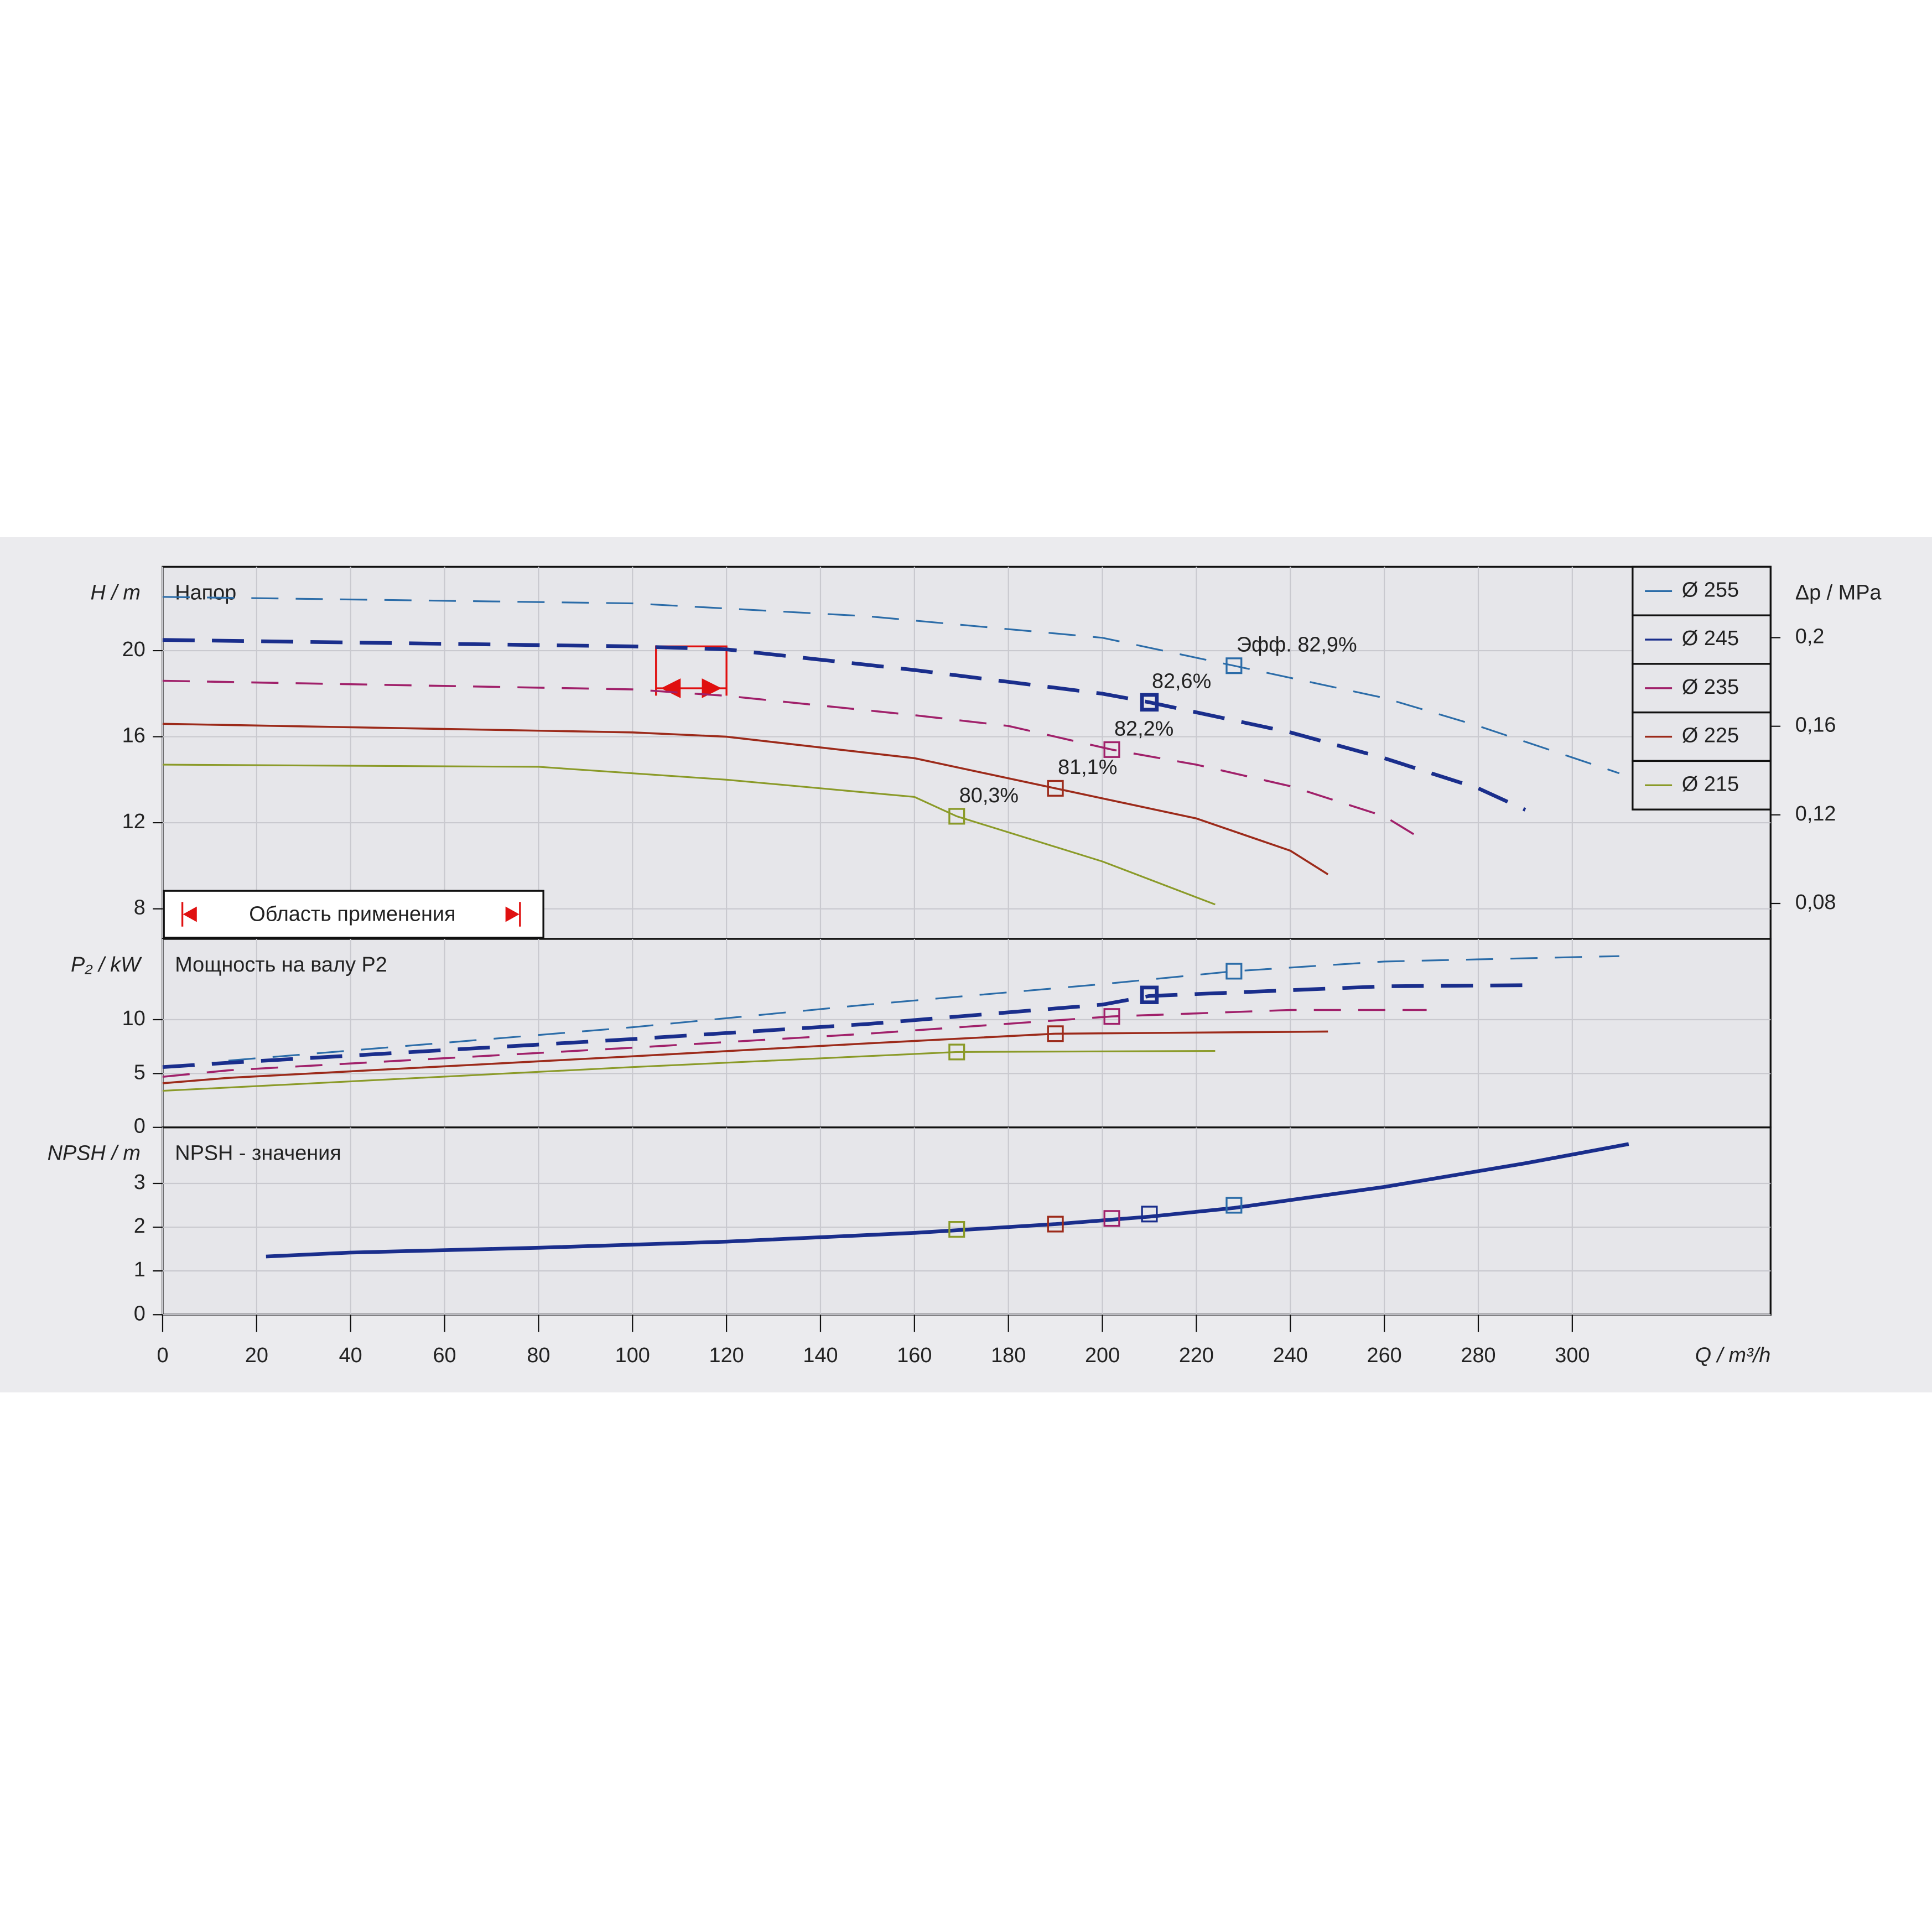 This screenshot has width=1932, height=1932. What do you see at coordinates (115, 592) in the screenshot?
I see `y-axis-label: H / m` at bounding box center [115, 592].